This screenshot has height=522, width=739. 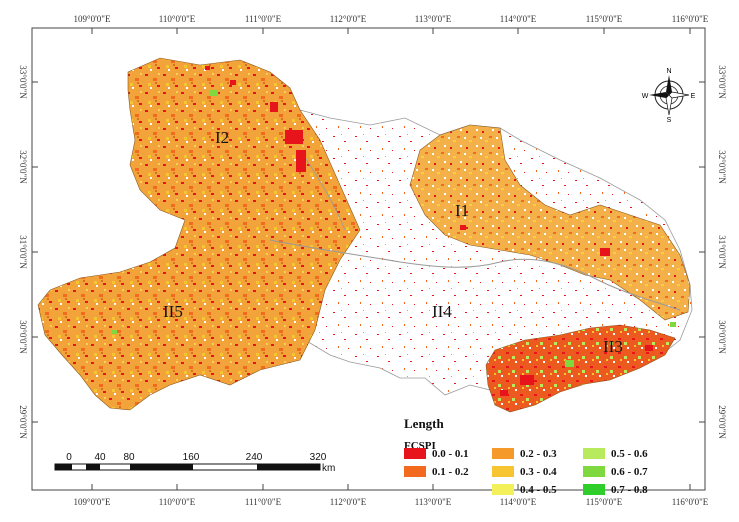 What do you see at coordinates (538, 454) in the screenshot?
I see `legend-label: 0.2 - 0.3` at bounding box center [538, 454].